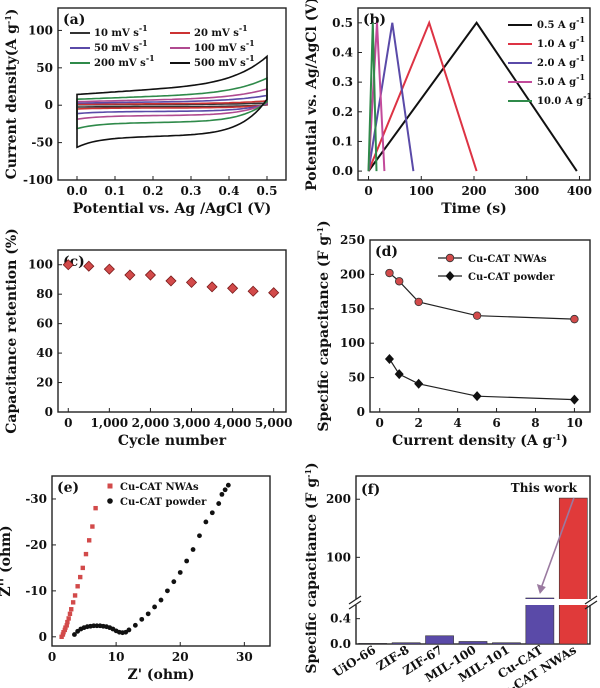 The height and width of the screenshot is (688, 600). What do you see at coordinates (110, 423) in the screenshot?
I see `x-tick-label: 1,000` at bounding box center [110, 423].